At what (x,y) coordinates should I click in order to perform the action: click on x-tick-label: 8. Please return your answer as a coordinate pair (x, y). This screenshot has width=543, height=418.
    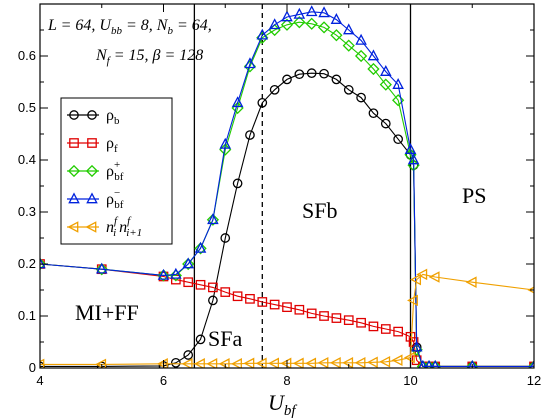
    Looking at the image, I should click on (286, 380).